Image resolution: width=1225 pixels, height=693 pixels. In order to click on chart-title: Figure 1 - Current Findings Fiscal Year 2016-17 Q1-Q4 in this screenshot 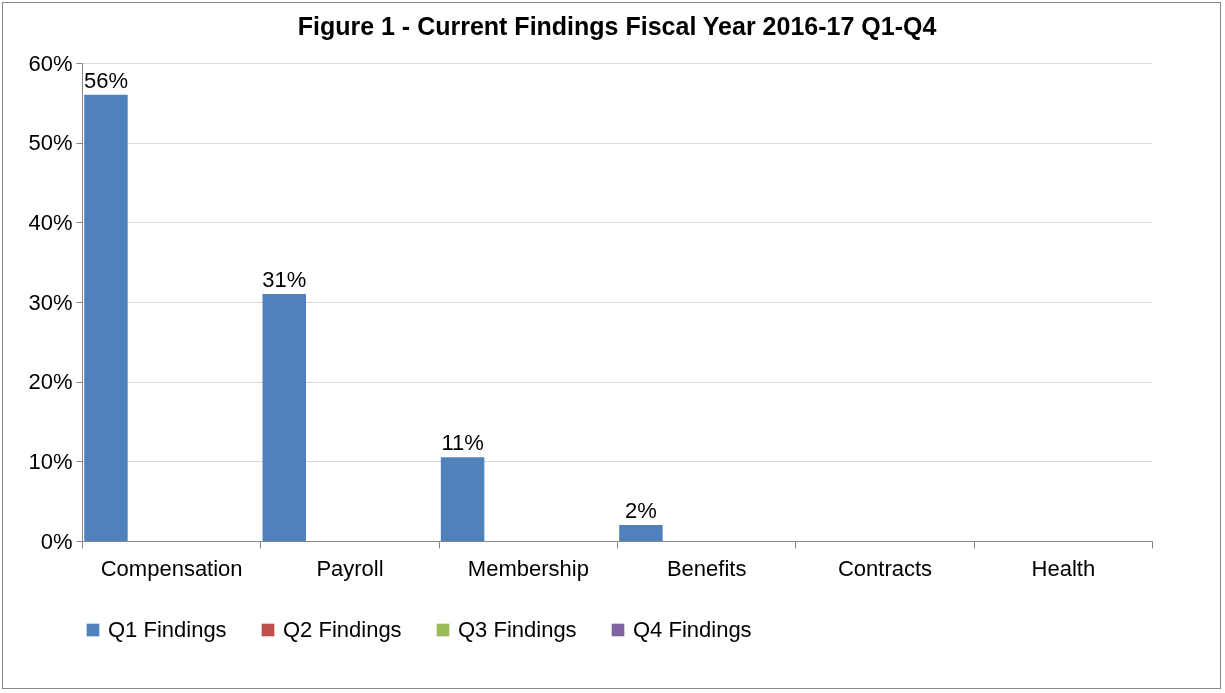, I will do `click(617, 26)`.